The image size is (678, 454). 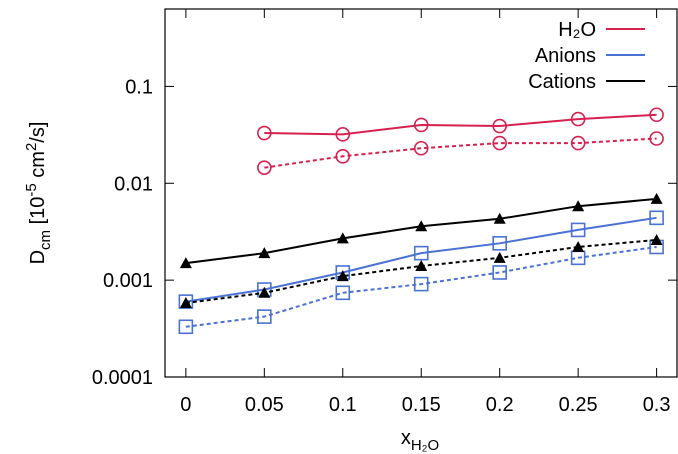 What do you see at coordinates (657, 405) in the screenshot?
I see `x-tick-label: 0.3` at bounding box center [657, 405].